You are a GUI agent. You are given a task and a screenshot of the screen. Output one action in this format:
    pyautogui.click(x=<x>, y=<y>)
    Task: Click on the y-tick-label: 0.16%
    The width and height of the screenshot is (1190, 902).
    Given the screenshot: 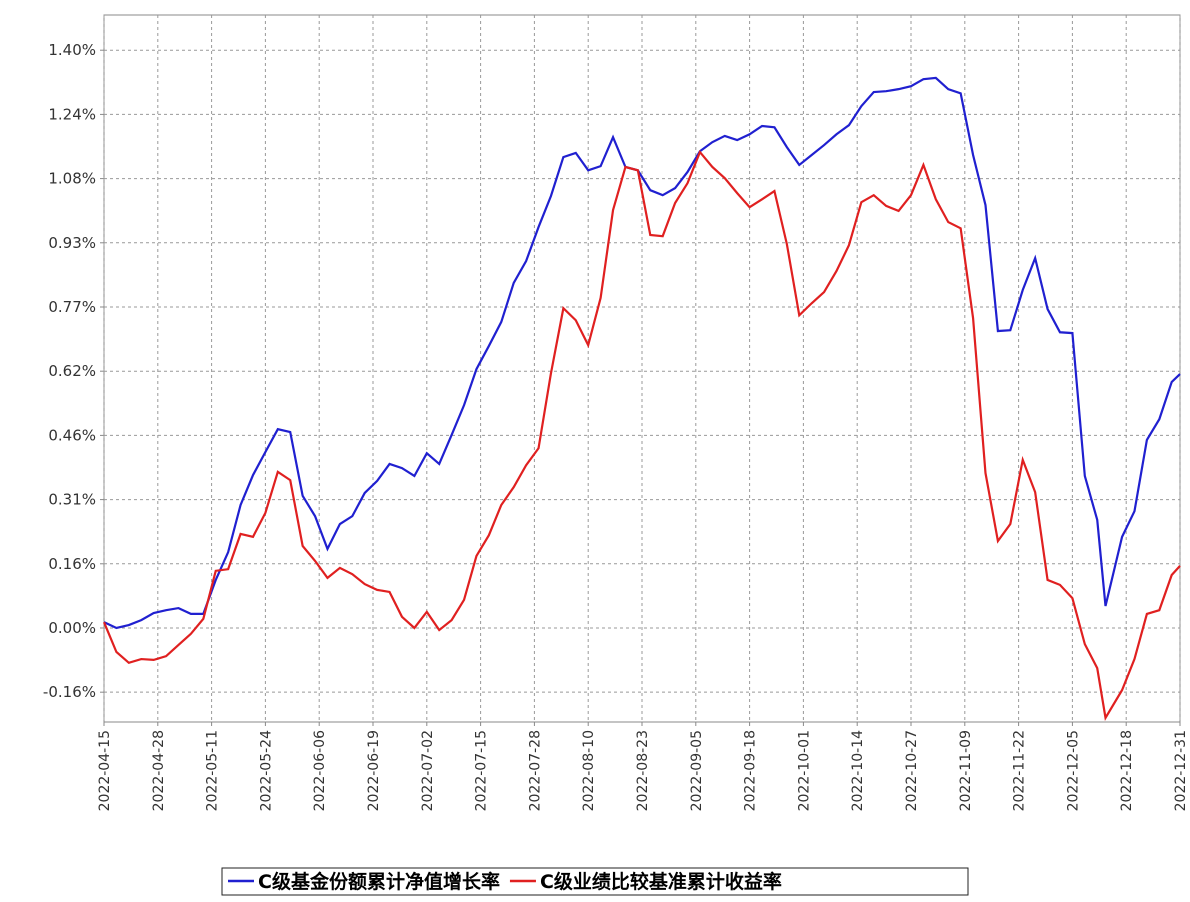 What is the action you would take?
    pyautogui.click(x=72, y=564)
    